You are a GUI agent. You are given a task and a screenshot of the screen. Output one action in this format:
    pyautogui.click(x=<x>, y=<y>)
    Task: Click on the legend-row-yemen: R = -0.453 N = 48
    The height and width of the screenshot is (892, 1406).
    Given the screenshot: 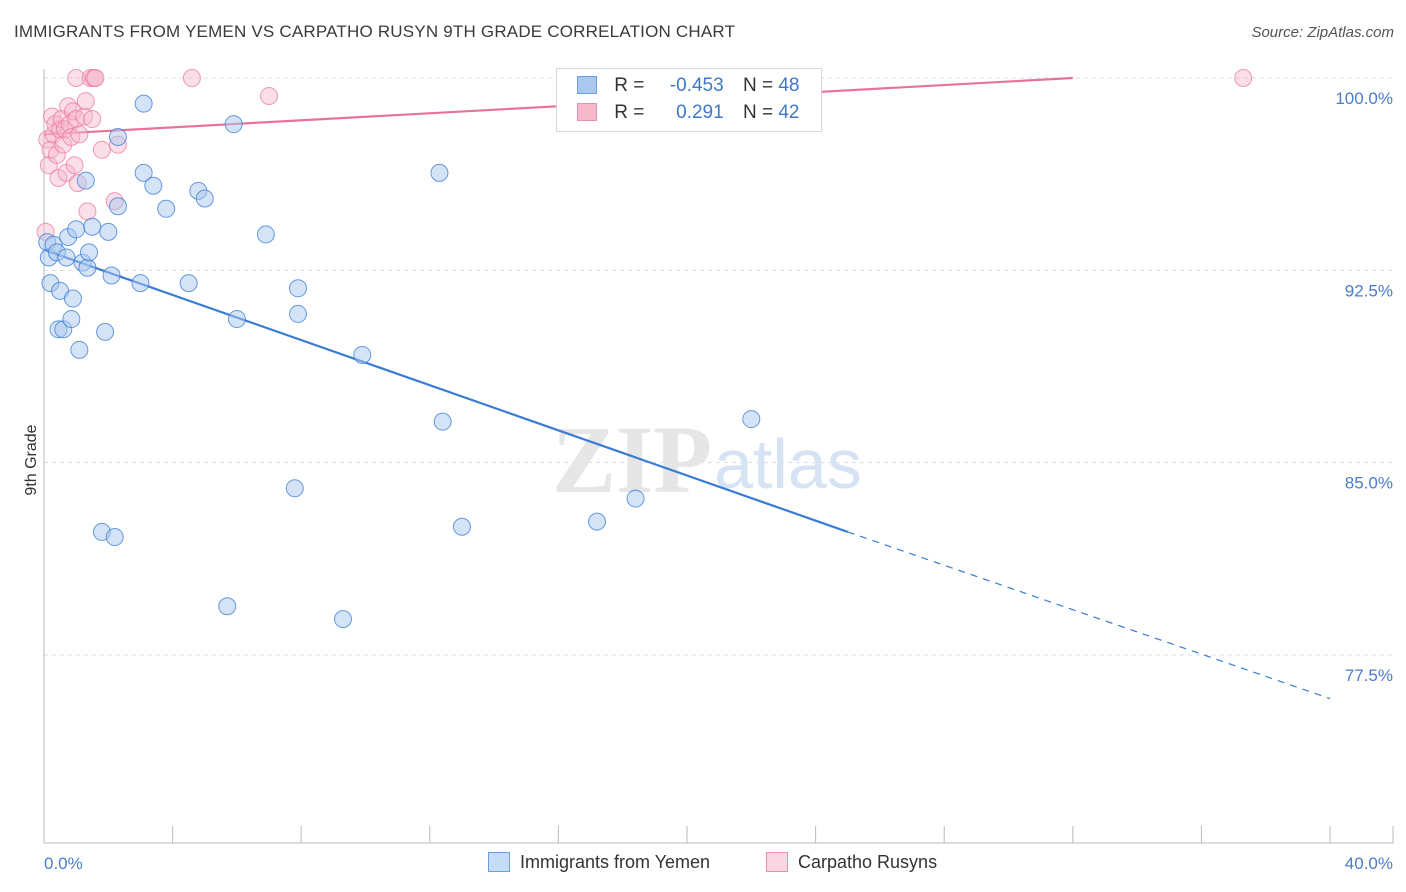 What is the action you would take?
    pyautogui.click(x=688, y=87)
    